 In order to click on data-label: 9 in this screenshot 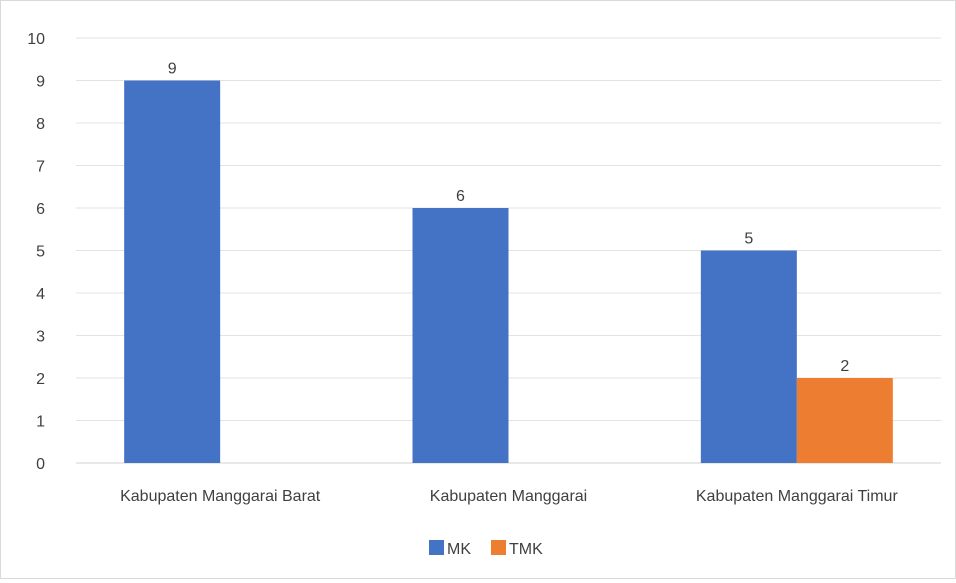, I will do `click(172, 69)`.